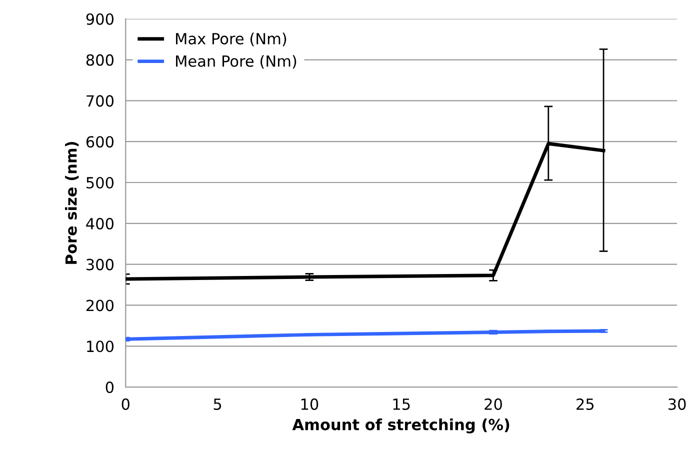 The height and width of the screenshot is (472, 698). I want to click on x-tick-label: 25, so click(585, 404).